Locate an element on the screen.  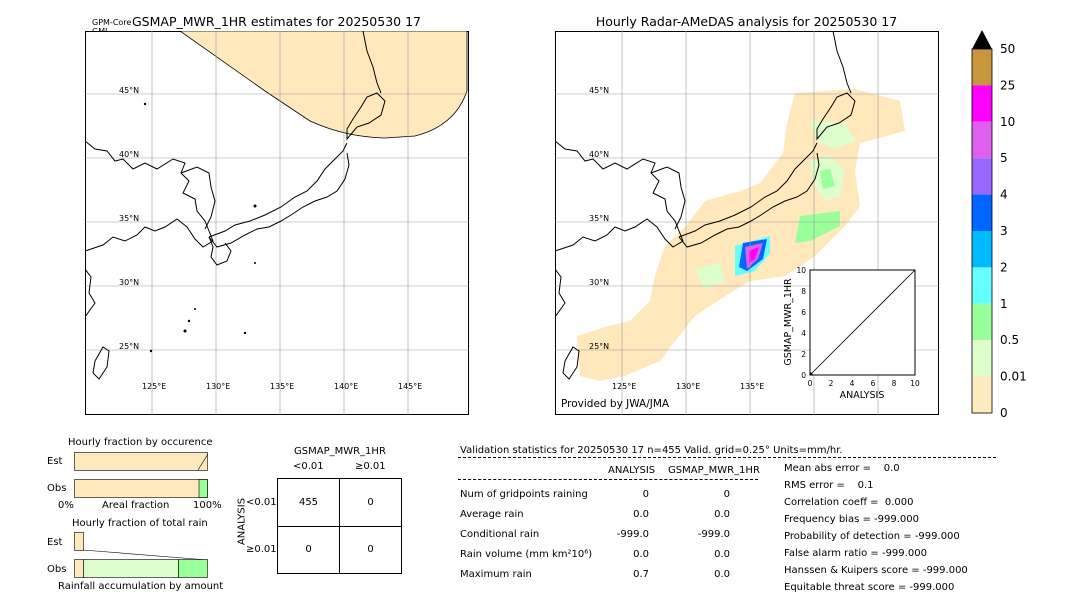
hist-total is located at coordinates (141, 555).